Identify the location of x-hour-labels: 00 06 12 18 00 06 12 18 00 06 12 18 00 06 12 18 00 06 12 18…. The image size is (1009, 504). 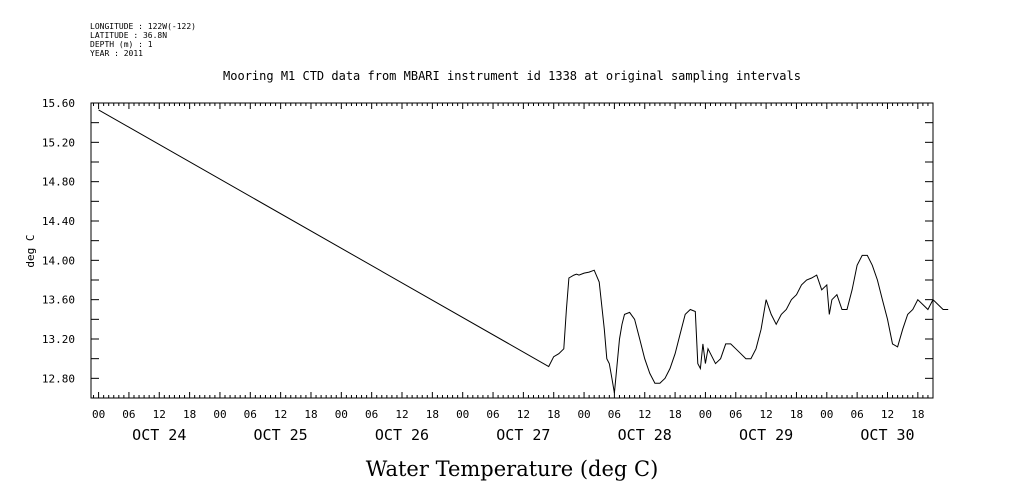
(508, 414).